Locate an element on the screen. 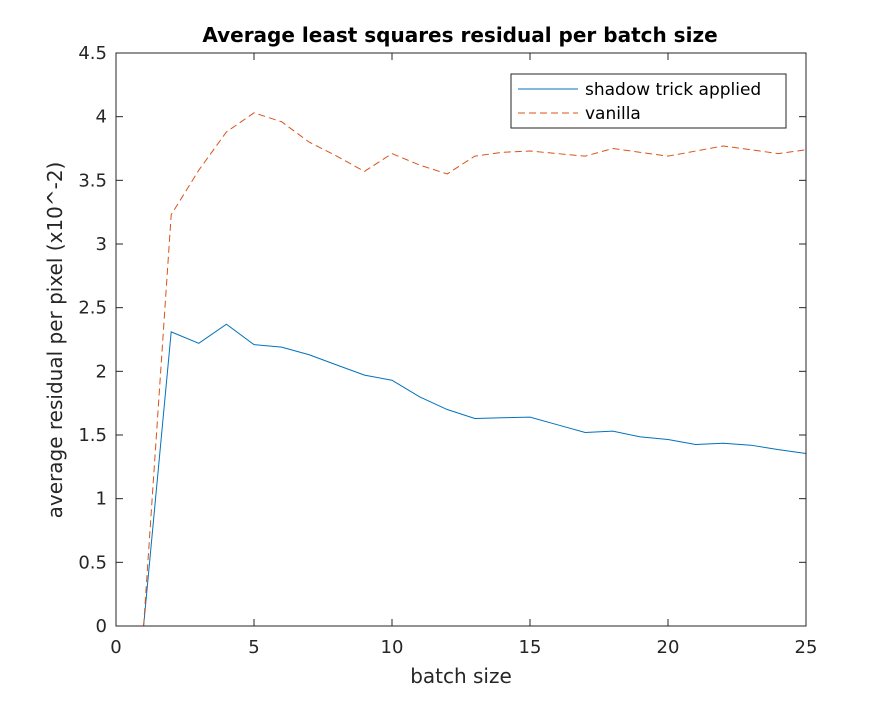 This screenshot has height=703, width=891. y-tick-label: 1 is located at coordinates (101, 499).